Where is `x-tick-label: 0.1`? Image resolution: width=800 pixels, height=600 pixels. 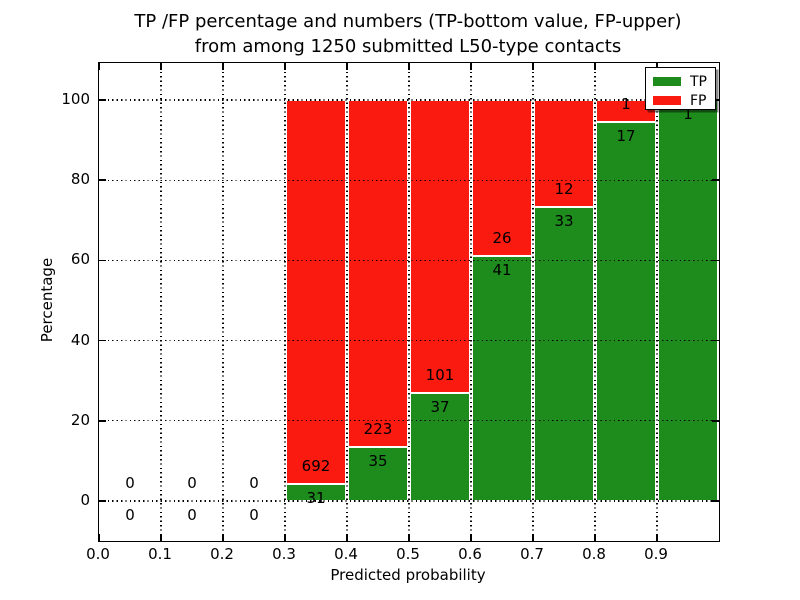 x-tick-label: 0.1 is located at coordinates (160, 554).